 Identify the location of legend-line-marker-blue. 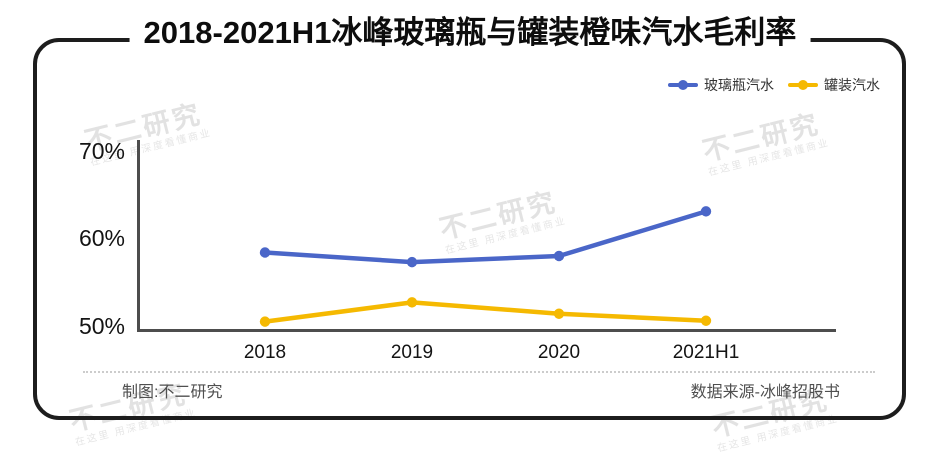
(683, 85).